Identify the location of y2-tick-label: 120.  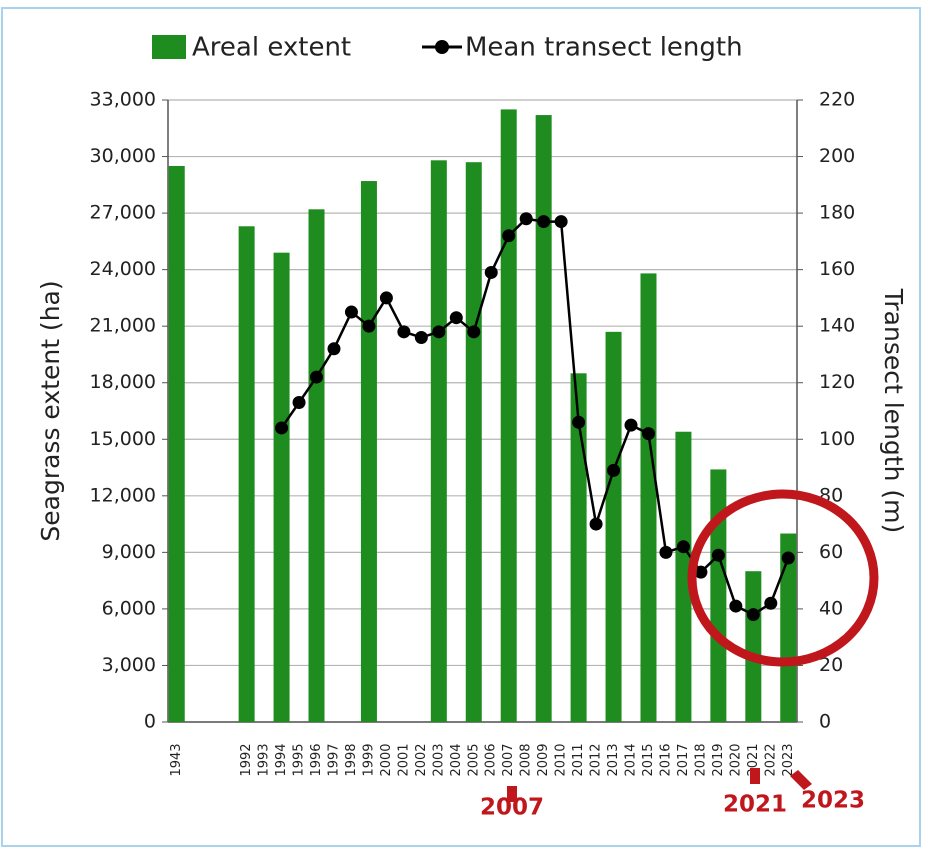
(837, 382).